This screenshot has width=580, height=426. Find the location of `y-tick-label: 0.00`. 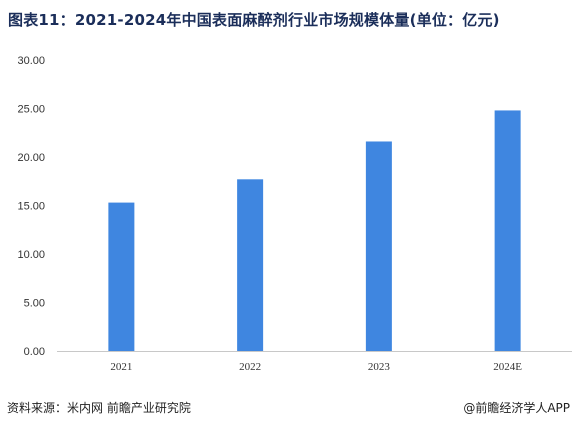

y-tick-label: 0.00 is located at coordinates (34, 352).